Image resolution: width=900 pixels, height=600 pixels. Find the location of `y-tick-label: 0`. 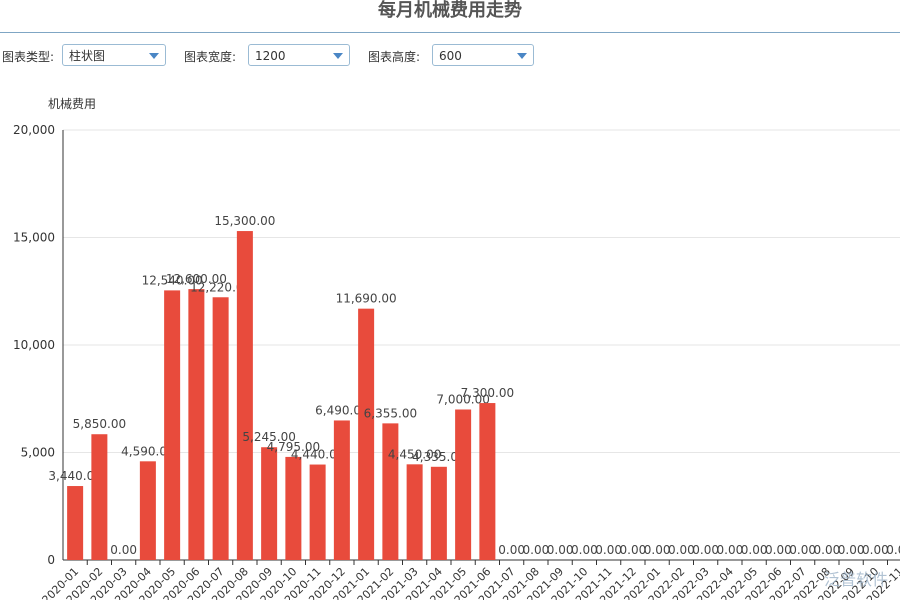

y-tick-label: 0 is located at coordinates (51, 560).